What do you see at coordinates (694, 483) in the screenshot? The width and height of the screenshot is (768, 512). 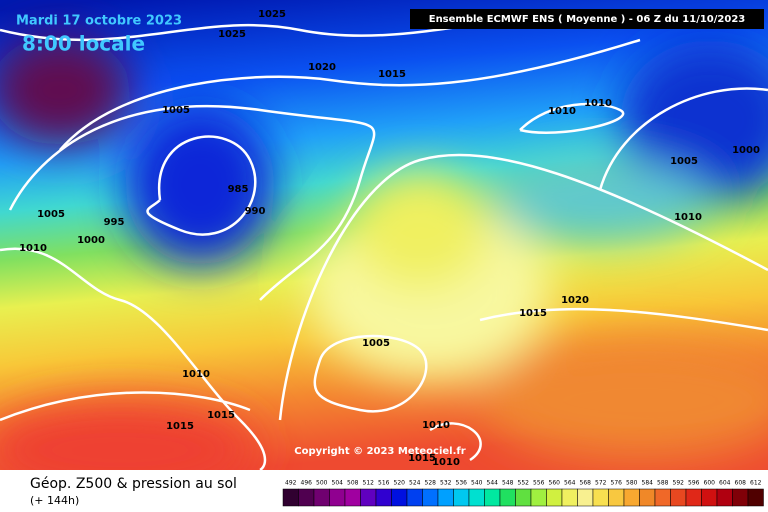 I see `legend-label: 596` at bounding box center [694, 483].